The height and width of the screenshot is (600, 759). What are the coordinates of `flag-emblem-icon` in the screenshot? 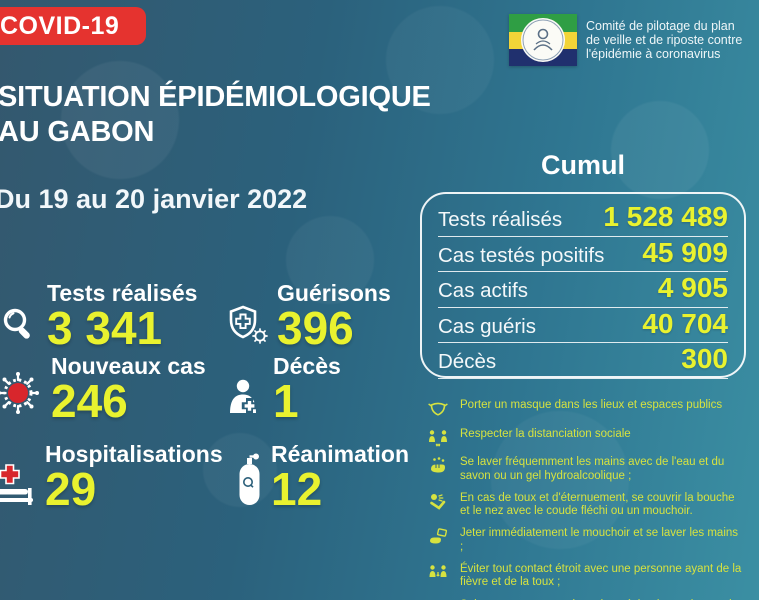 It's located at (543, 40).